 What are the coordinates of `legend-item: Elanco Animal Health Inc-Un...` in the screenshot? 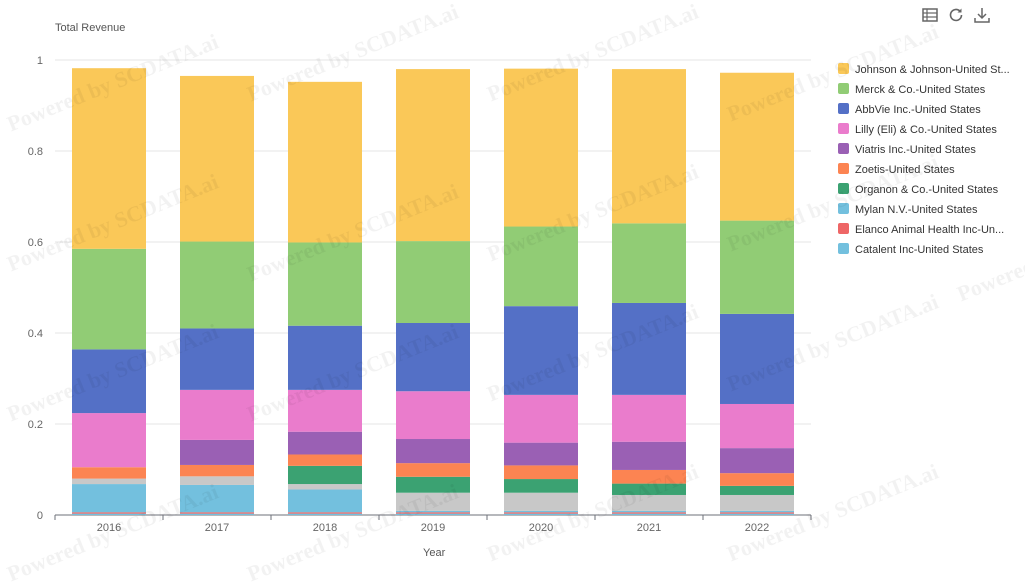 It's located at (929, 230).